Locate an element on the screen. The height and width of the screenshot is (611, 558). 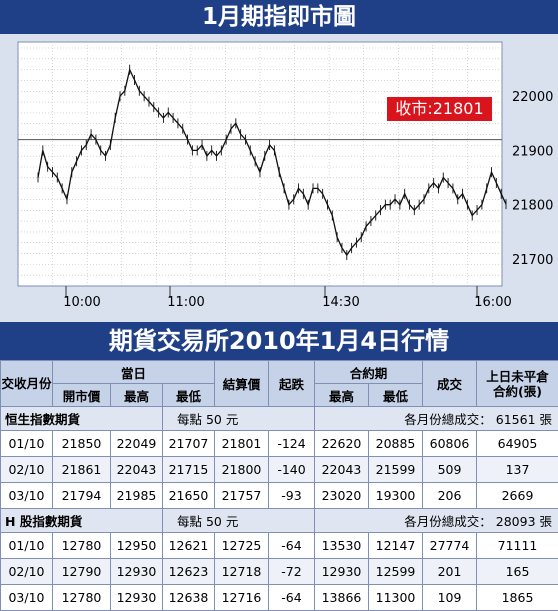
table-cell: 12623 is located at coordinates (188, 571).